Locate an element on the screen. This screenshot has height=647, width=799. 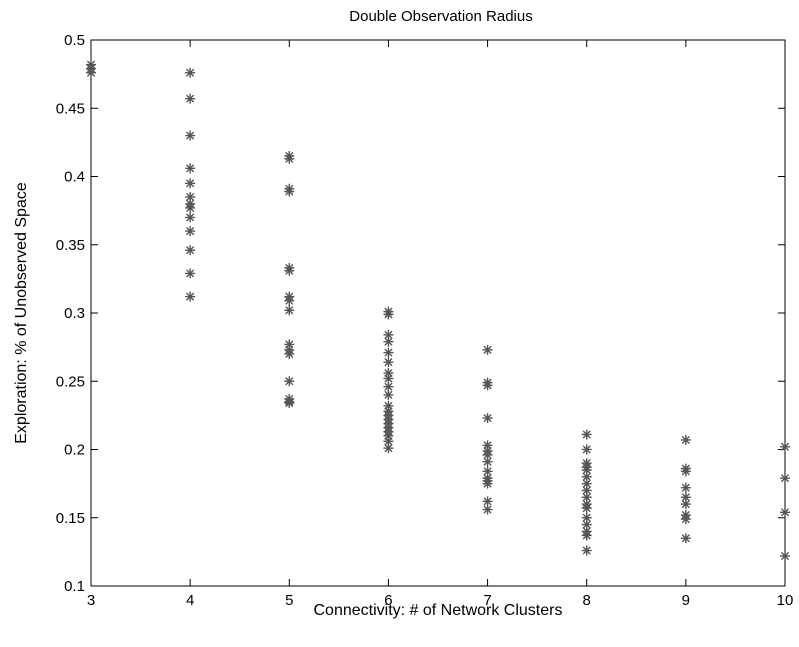
y-tick-label: 0.4 is located at coordinates (74, 177).